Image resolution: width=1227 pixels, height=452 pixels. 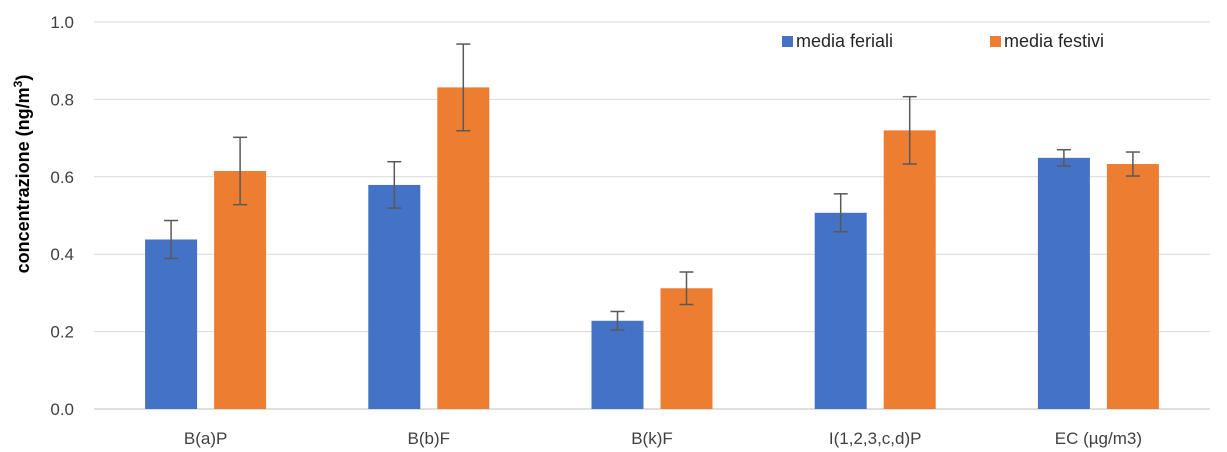 I want to click on y-tick-label: 0.0, so click(x=62, y=409).